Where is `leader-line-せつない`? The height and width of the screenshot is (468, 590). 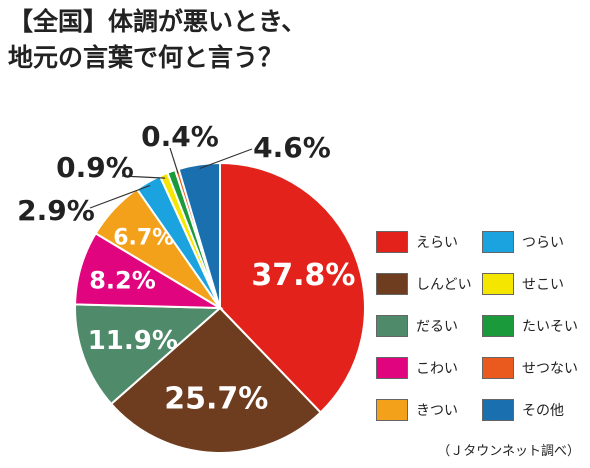 leader-line-せつない is located at coordinates (174, 160).